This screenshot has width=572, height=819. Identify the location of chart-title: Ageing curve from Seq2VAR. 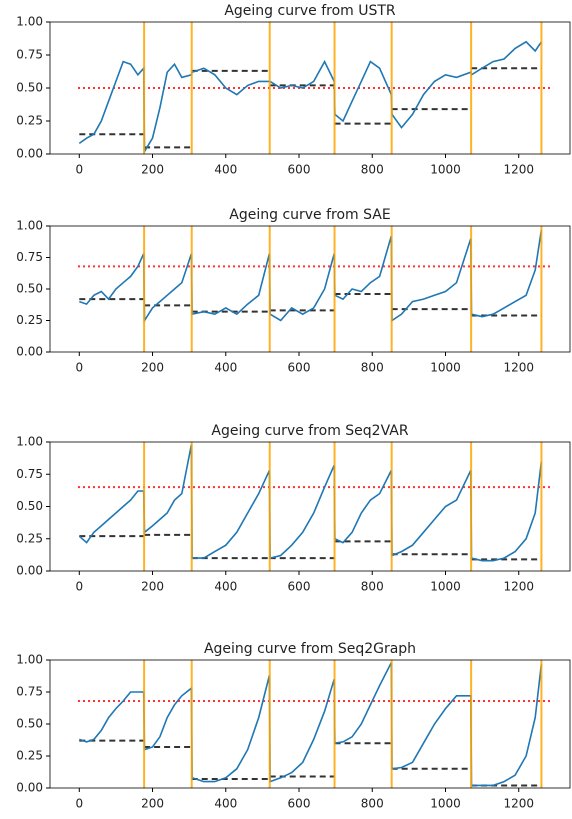
(309, 431).